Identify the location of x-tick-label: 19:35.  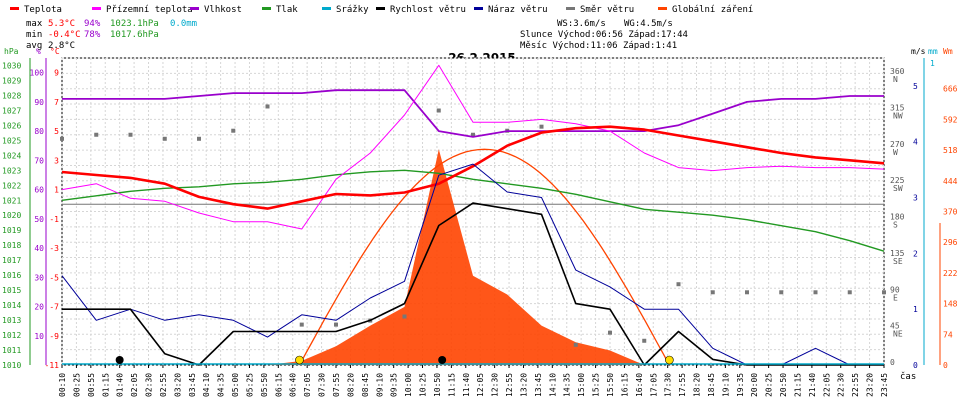
(740, 385).